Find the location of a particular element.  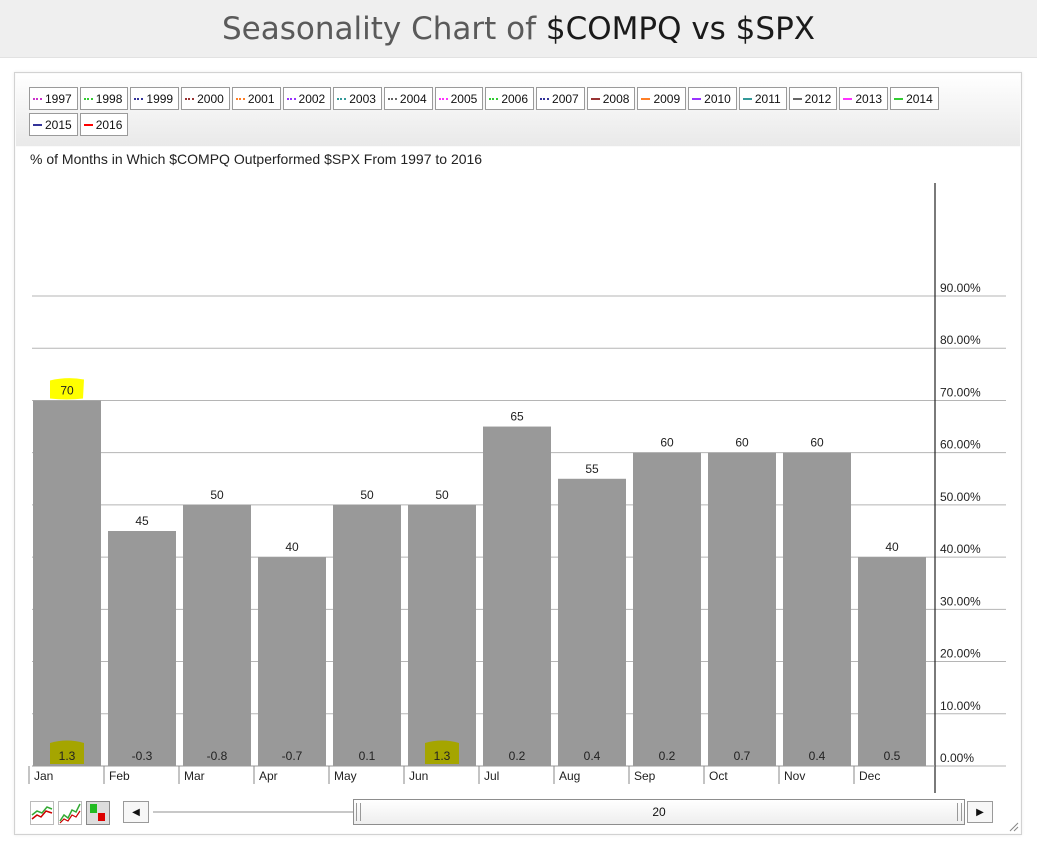

legend-item-2002: 2002 is located at coordinates (307, 98).